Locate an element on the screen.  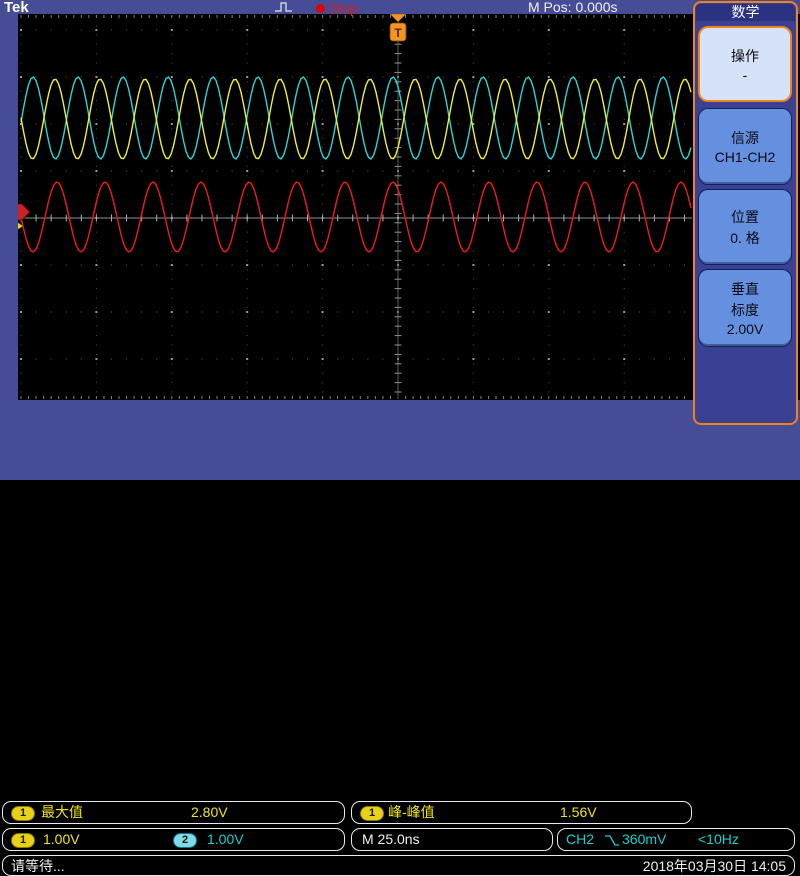
trigger-frequency: <10Hz is located at coordinates (718, 839).